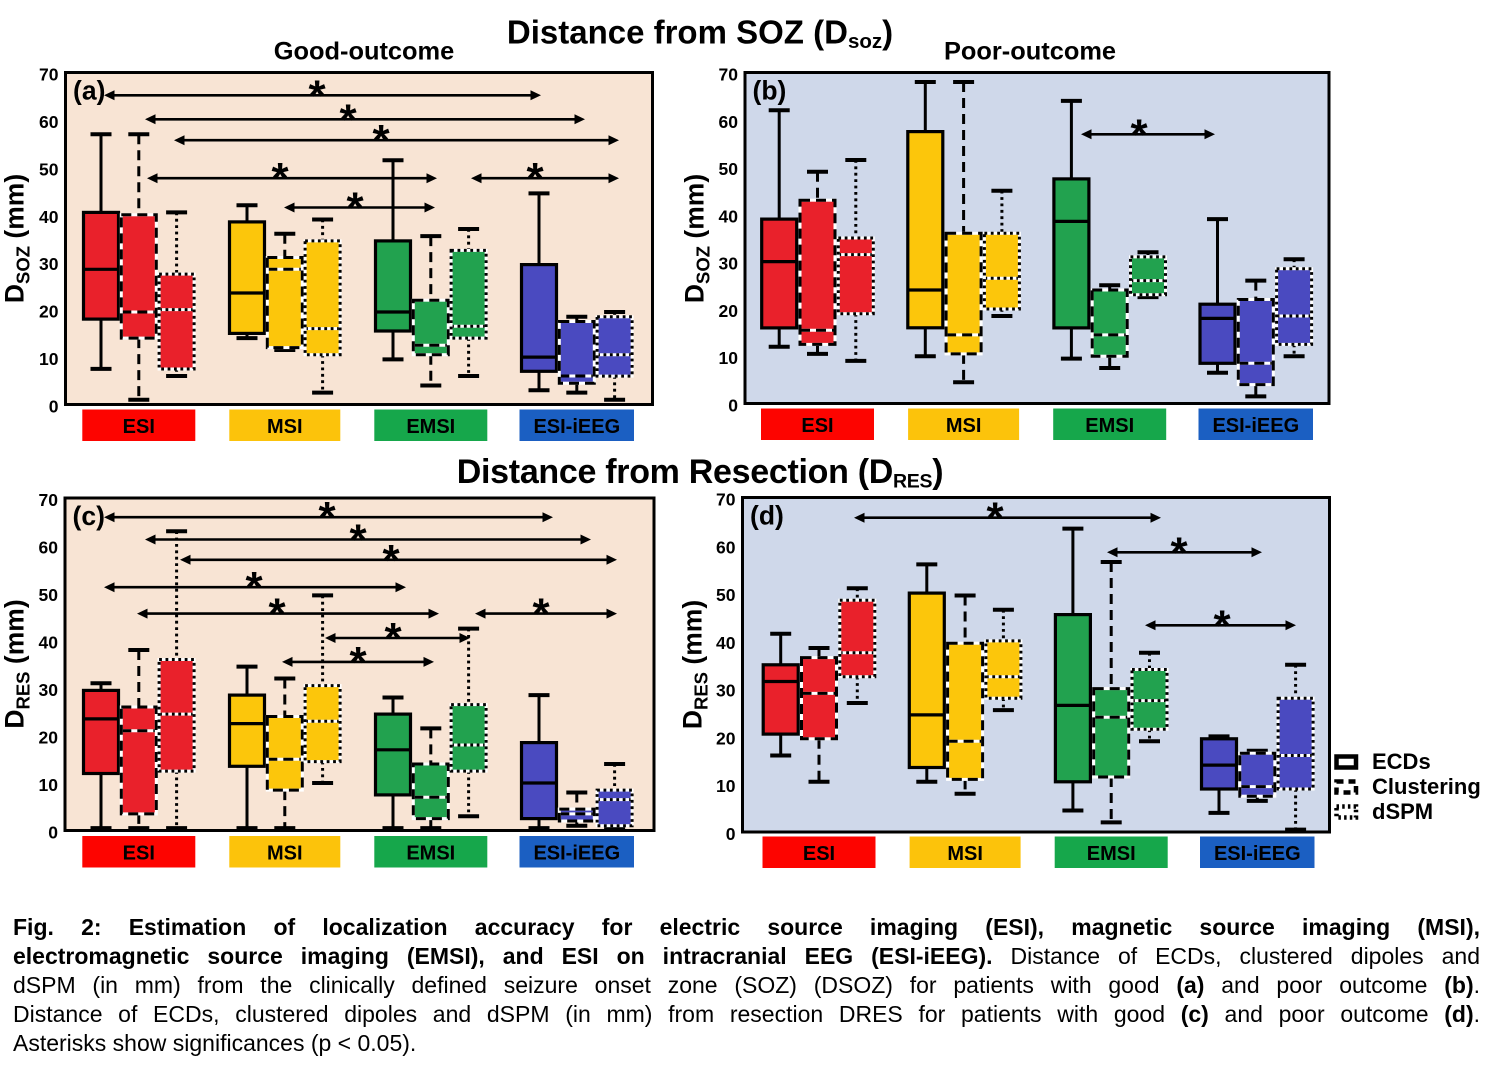 This screenshot has height=1077, width=1497. What do you see at coordinates (1030, 52) in the screenshot?
I see `svg-text: Poor-outcome` at bounding box center [1030, 52].